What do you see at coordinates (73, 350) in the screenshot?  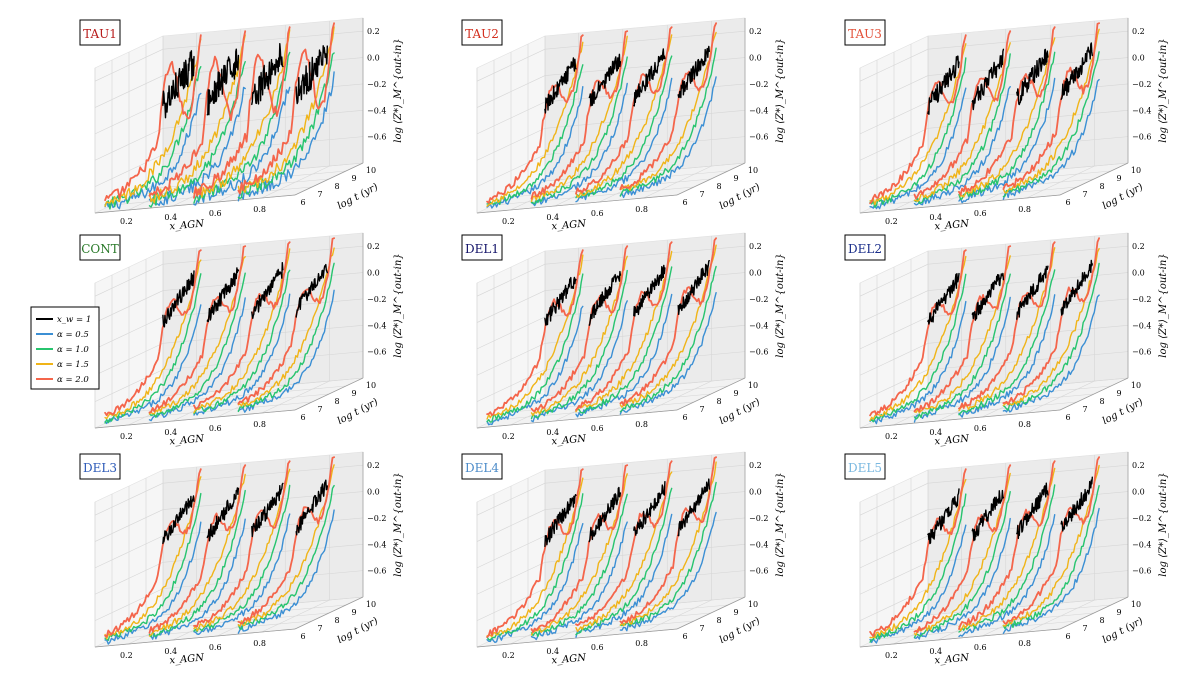 I see `legend-label: α = 1.0` at bounding box center [73, 350].